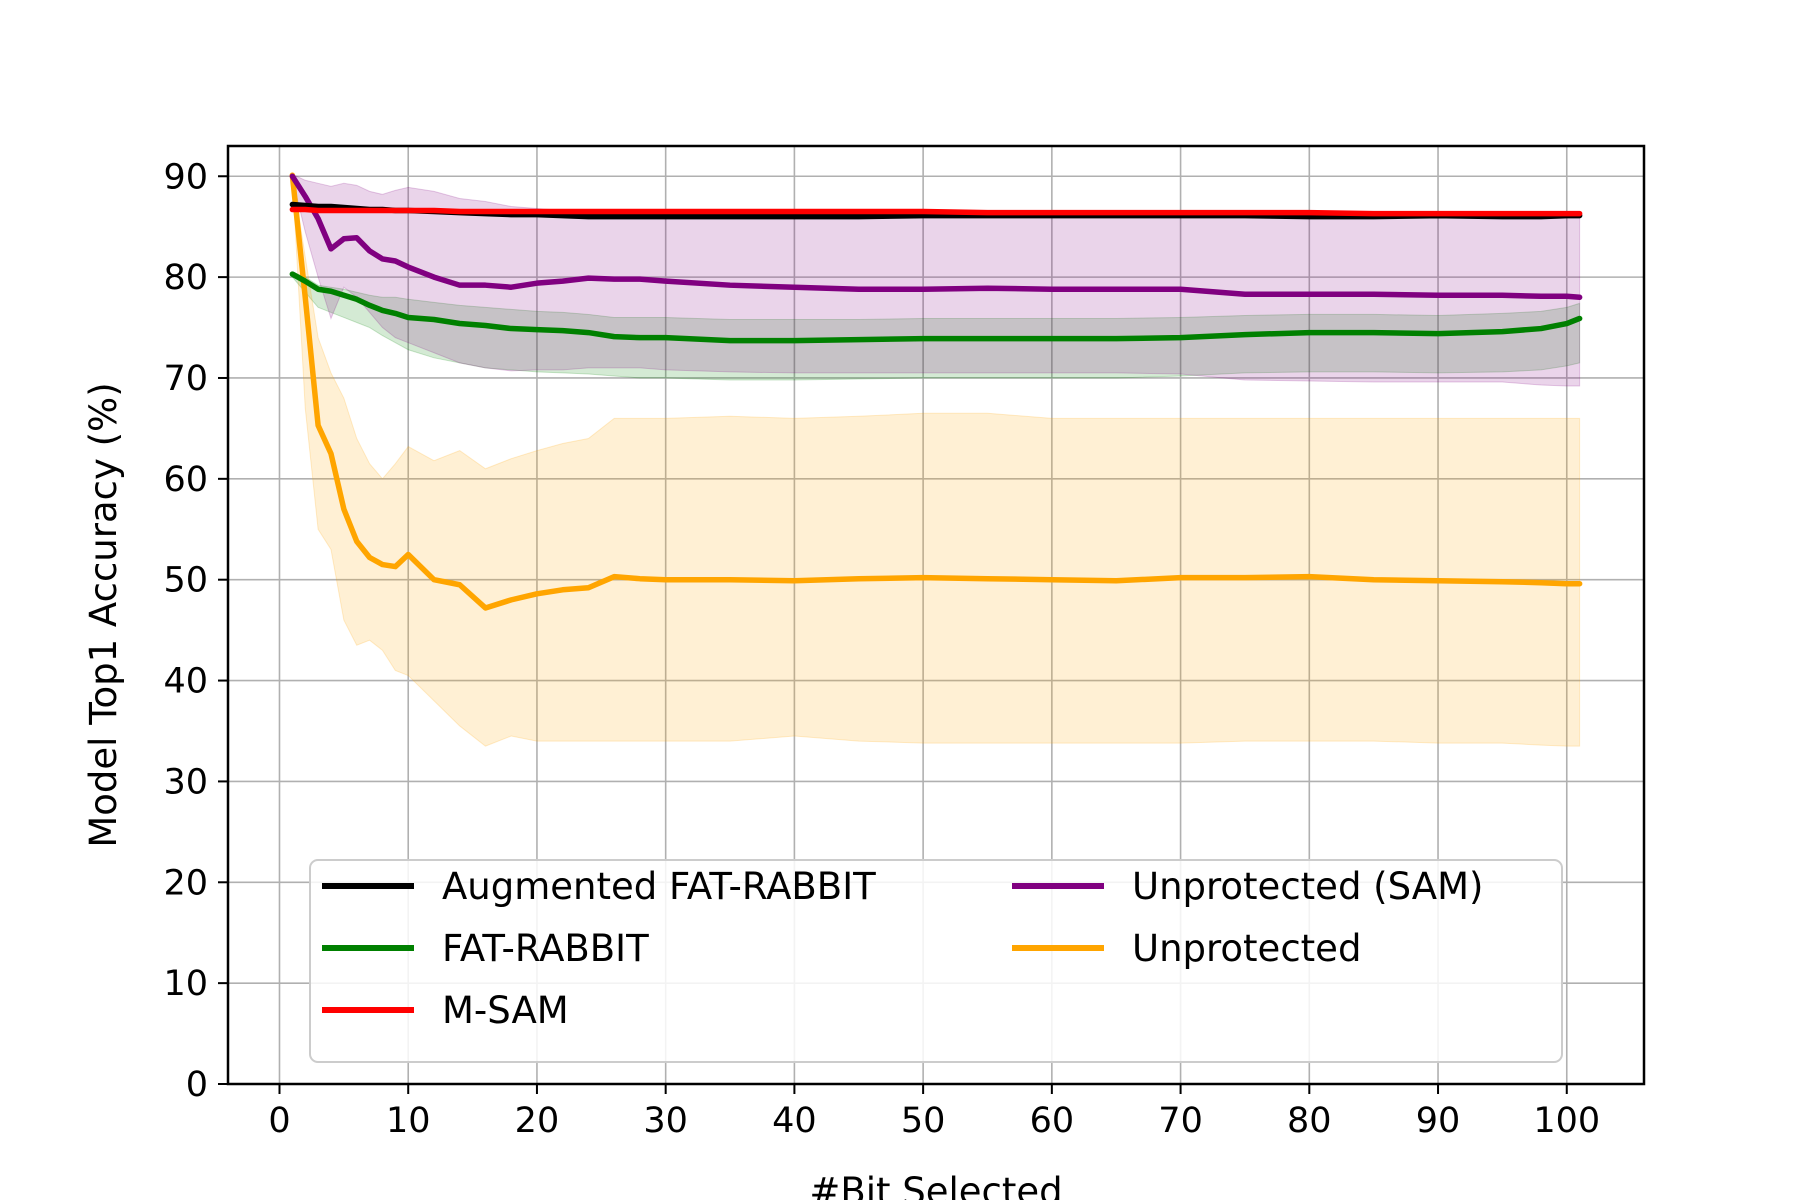 The height and width of the screenshot is (1200, 1800). Describe the element at coordinates (923, 1121) in the screenshot. I see `x-tick-label: 50` at that location.